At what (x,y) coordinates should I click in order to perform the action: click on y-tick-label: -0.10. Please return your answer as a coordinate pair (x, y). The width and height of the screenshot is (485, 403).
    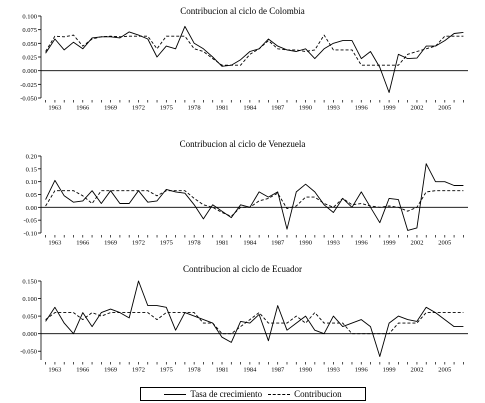
    Looking at the image, I should click on (30, 234).